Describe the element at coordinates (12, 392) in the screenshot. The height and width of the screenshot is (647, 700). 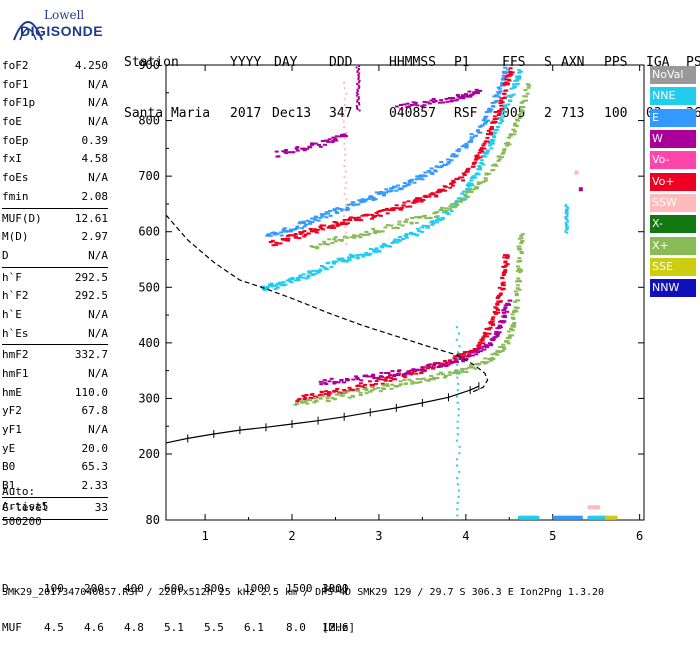
I see `param-name: hmE` at that location.